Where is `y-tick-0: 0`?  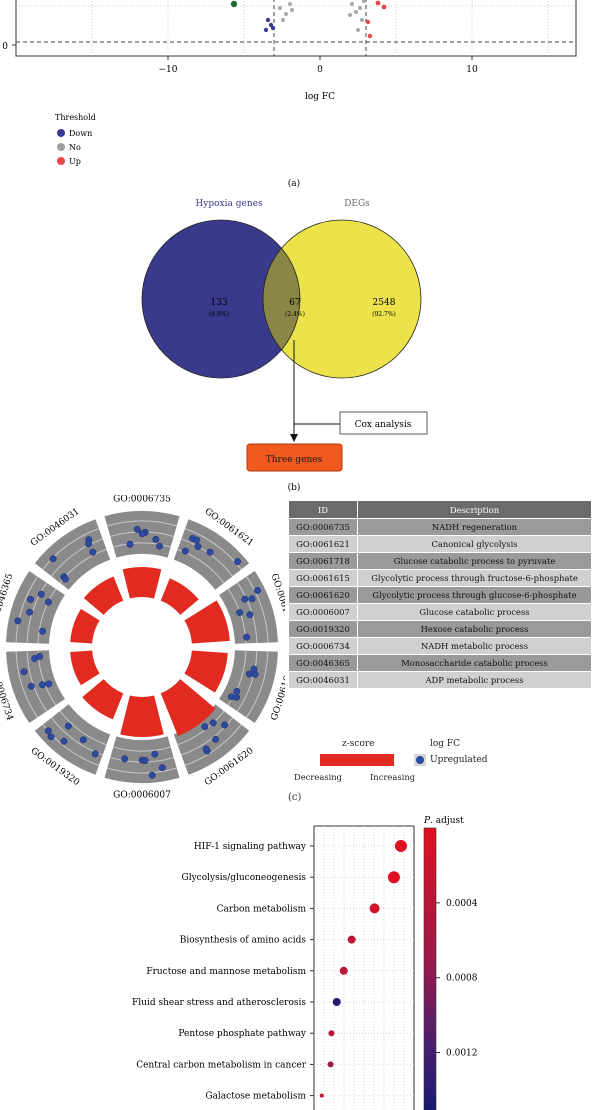 y-tick-0: 0 is located at coordinates (5, 47).